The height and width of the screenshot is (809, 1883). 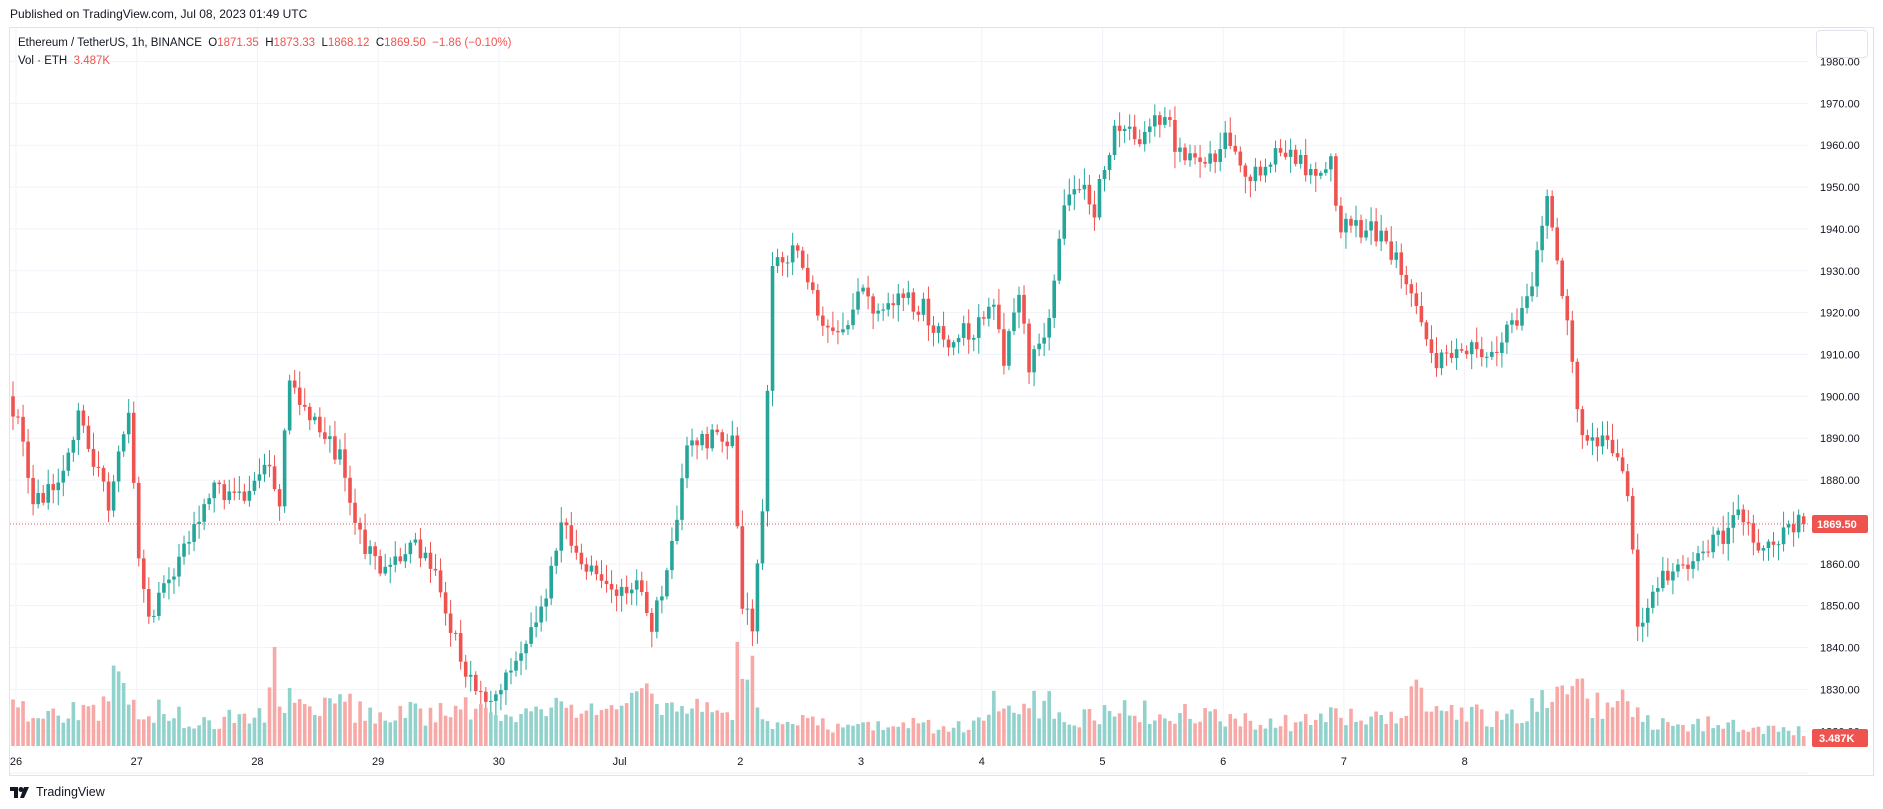 What do you see at coordinates (405, 43) in the screenshot?
I see `close-value: 1869.50` at bounding box center [405, 43].